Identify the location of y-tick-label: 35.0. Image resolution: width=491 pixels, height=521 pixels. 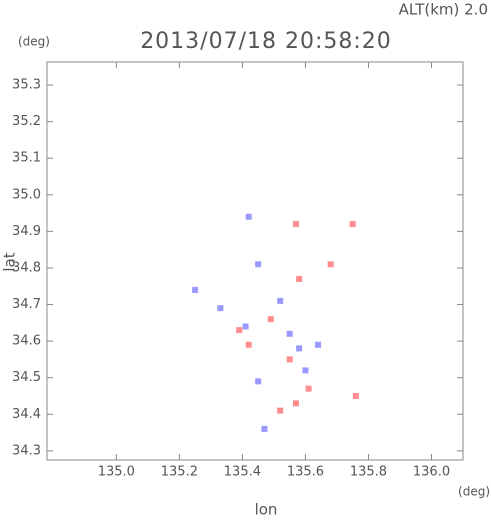
(26, 194).